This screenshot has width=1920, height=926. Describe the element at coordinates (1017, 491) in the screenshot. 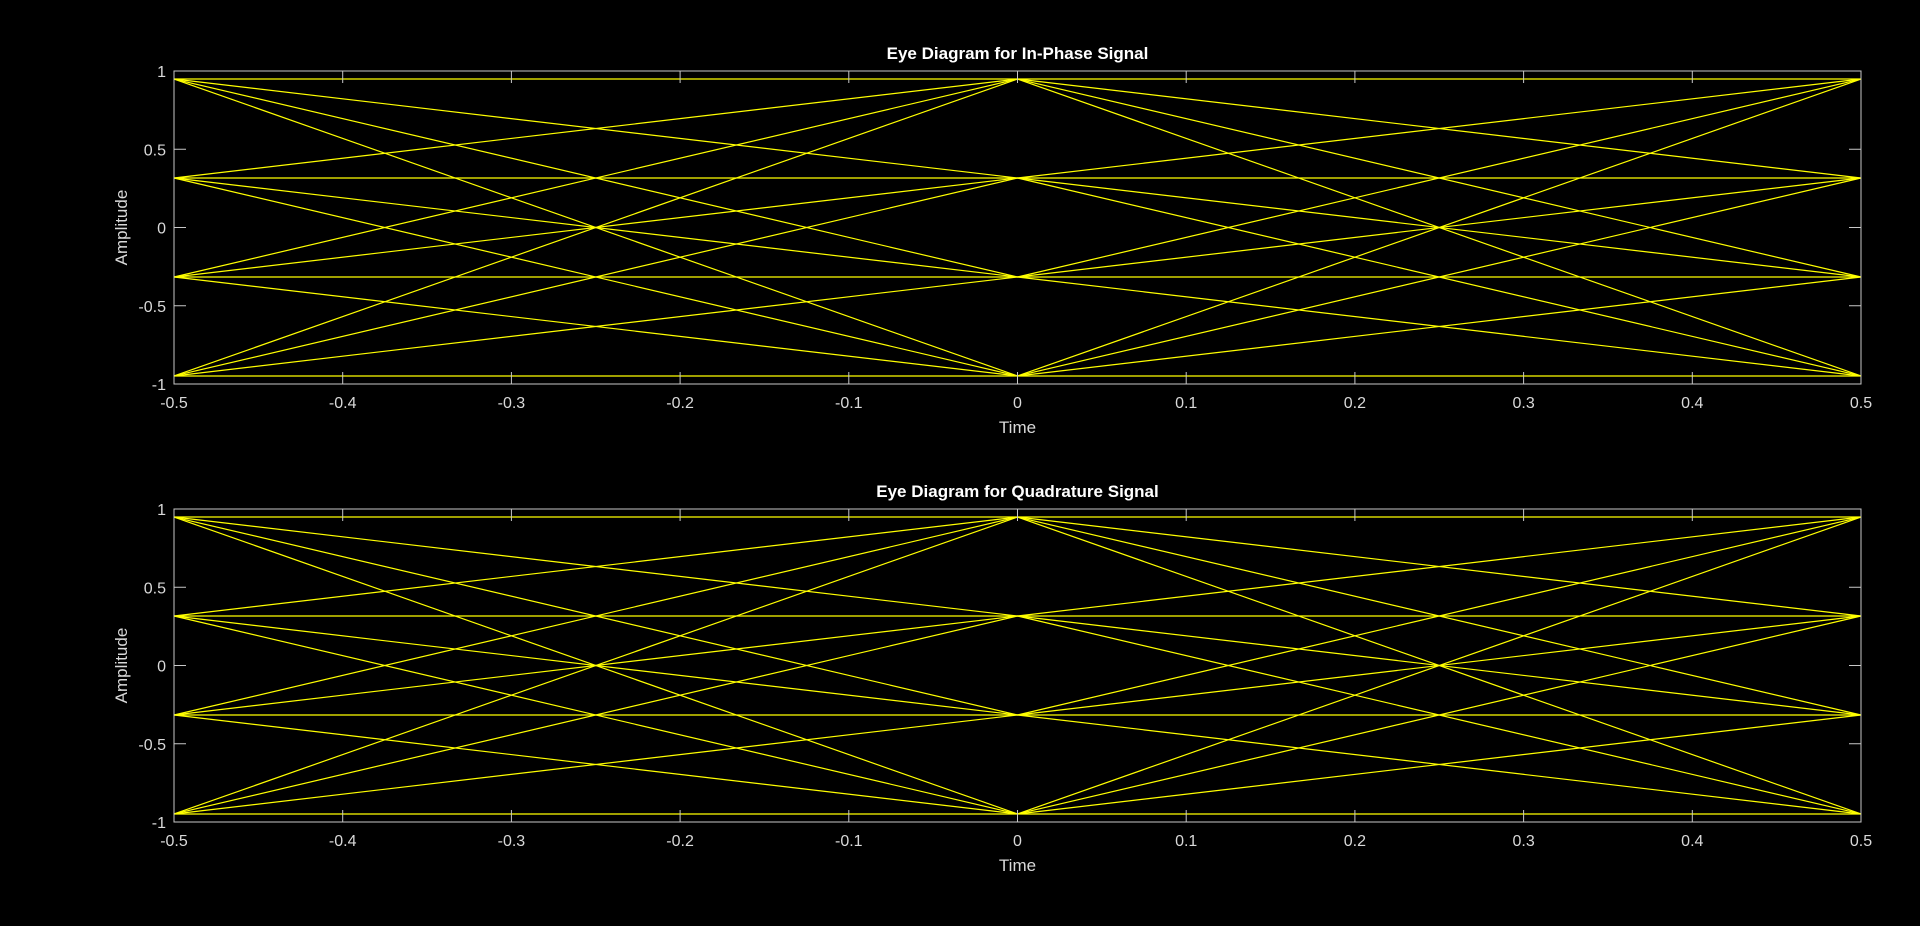

I see `chart-title: Eye Diagram for Quadrature Signal` at that location.